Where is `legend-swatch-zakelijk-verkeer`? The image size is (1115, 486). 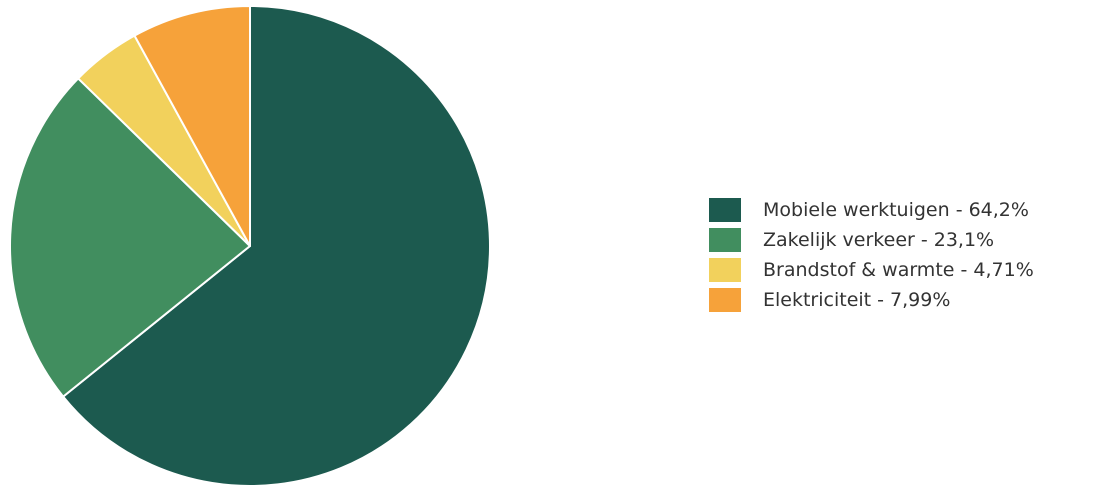 legend-swatch-zakelijk-verkeer is located at coordinates (725, 240).